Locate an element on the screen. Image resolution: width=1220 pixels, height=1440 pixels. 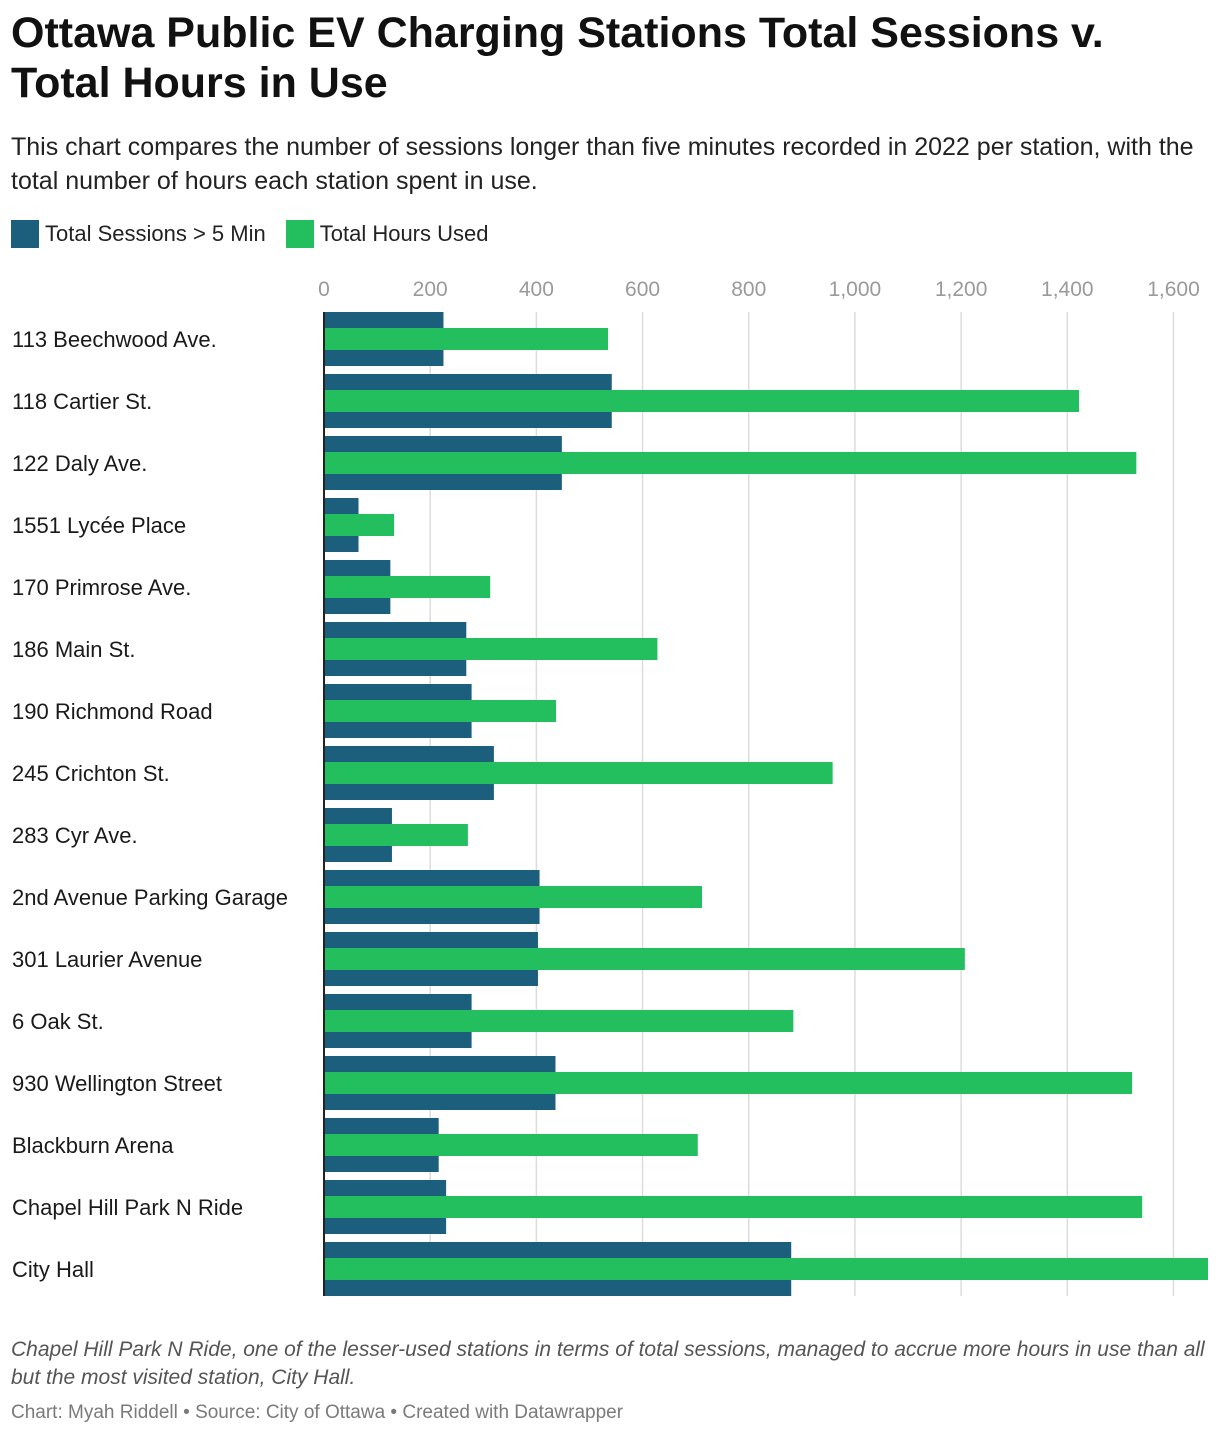
category-label: 190 Richmond Road is located at coordinates (112, 711).